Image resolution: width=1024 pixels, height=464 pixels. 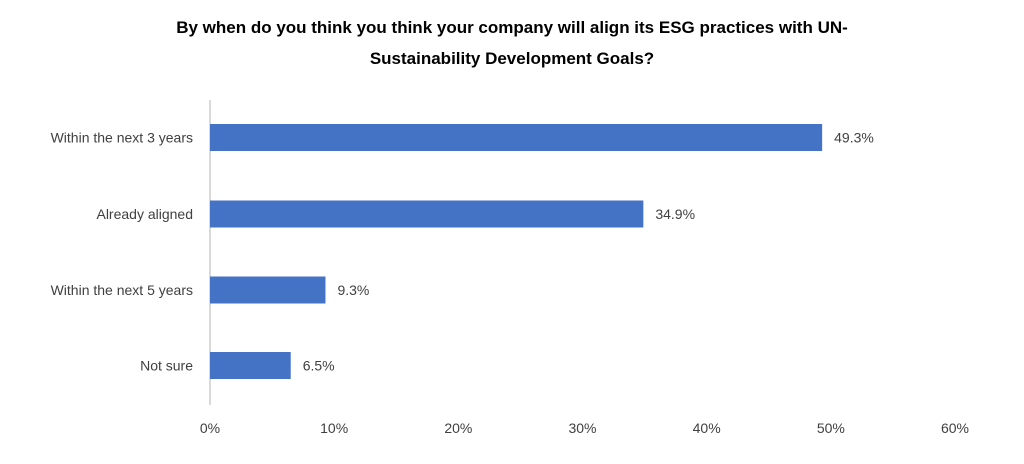 What do you see at coordinates (955, 428) in the screenshot?
I see `x-tick-label: 60%` at bounding box center [955, 428].